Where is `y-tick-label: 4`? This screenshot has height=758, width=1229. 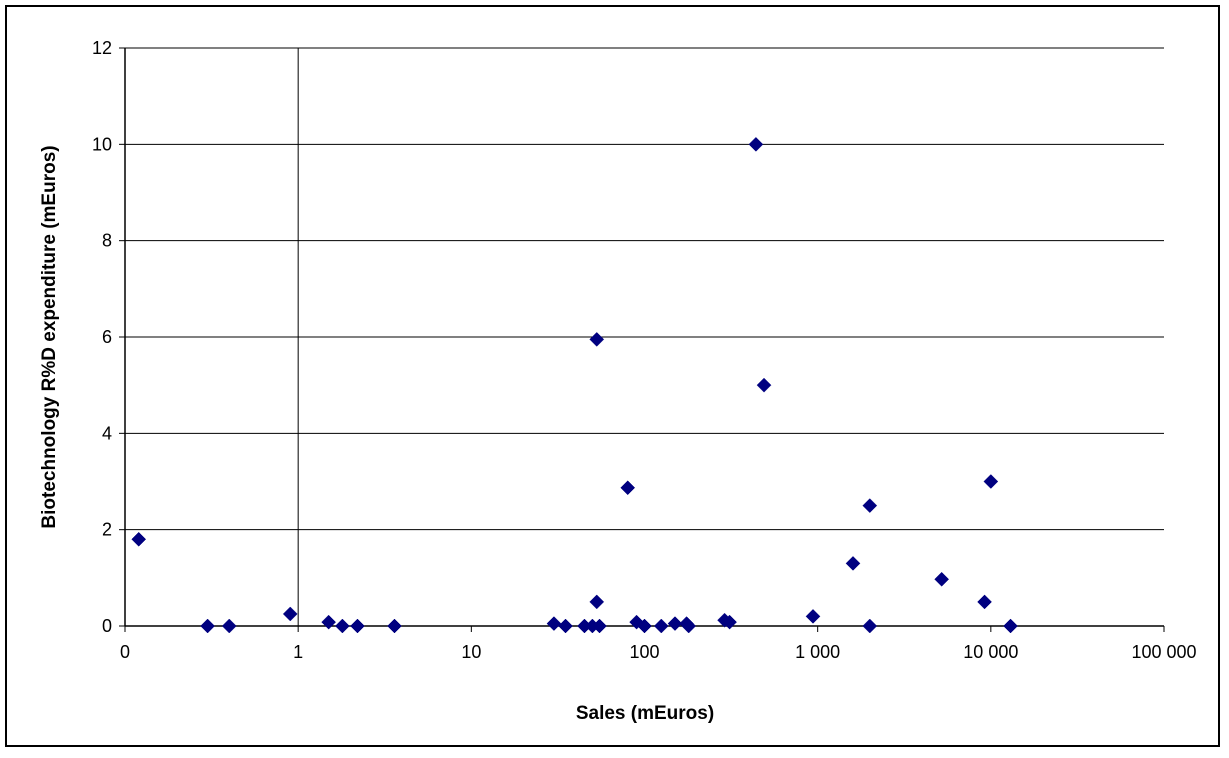
y-tick-label: 4 is located at coordinates (107, 433).